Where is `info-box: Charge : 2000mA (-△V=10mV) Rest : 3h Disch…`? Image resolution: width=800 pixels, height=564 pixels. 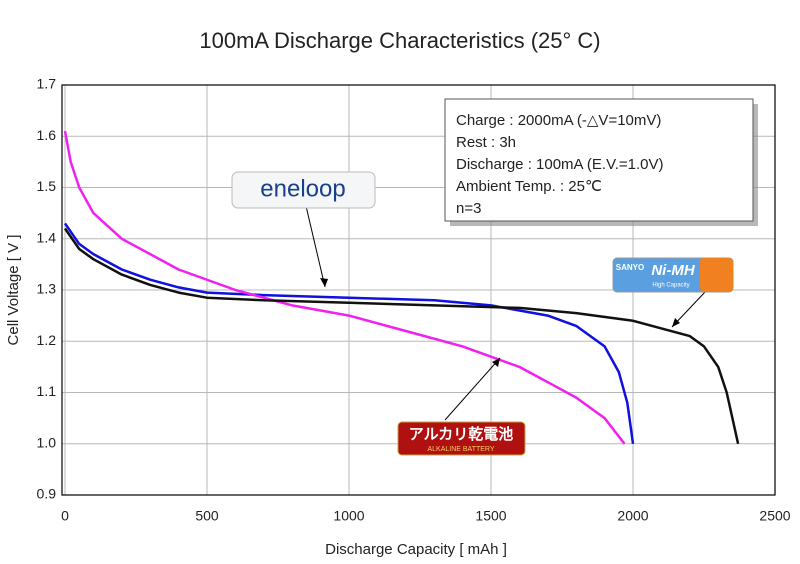 info-box: Charge : 2000mA (-△V=10mV) Rest : 3h Disch… is located at coordinates (601, 162).